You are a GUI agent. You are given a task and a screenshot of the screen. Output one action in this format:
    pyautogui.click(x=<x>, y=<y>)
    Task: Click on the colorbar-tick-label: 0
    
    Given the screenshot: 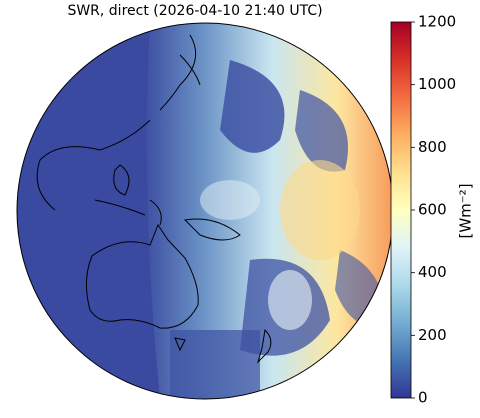 What is the action you would take?
    pyautogui.click(x=423, y=398)
    